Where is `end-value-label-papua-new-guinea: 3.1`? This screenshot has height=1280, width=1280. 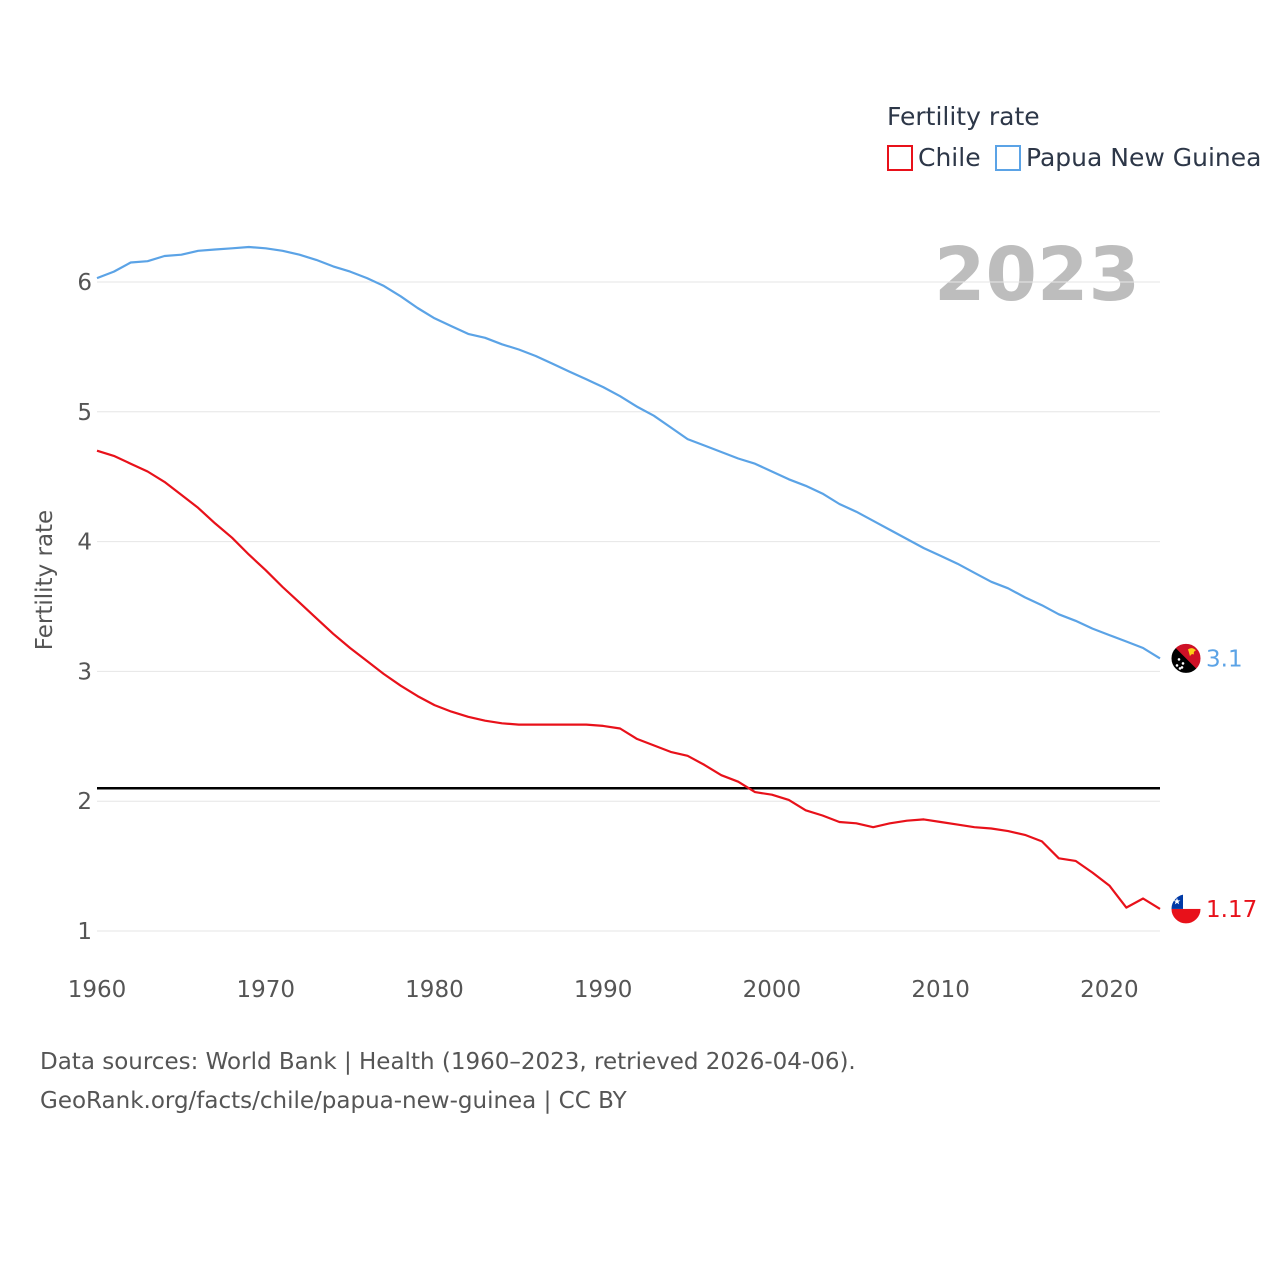
end-value-label-papua-new-guinea: 3.1 is located at coordinates (1224, 659).